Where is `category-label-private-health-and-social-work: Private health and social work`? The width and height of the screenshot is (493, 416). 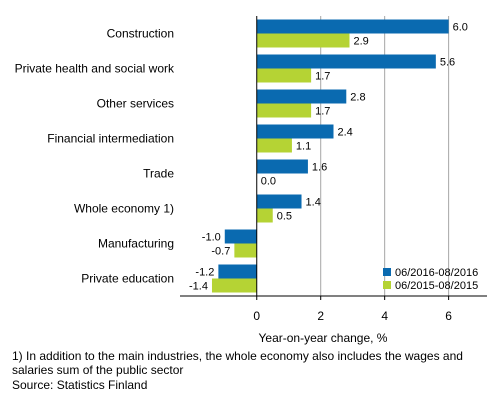
category-label-private-health-and-social-work: Private health and social work is located at coordinates (95, 69).